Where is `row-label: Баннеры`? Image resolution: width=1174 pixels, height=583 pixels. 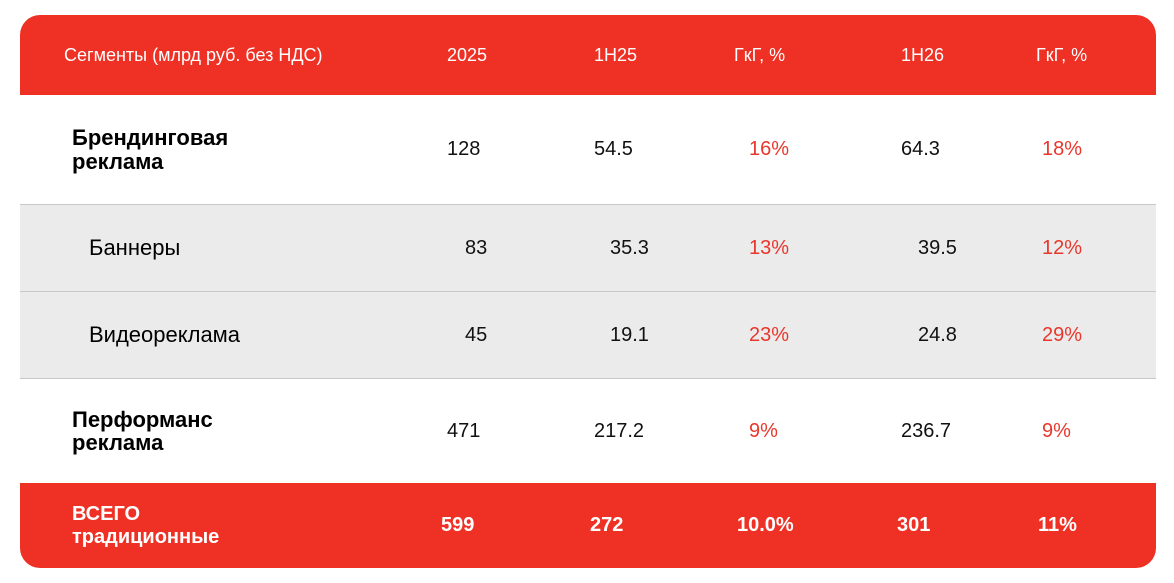 row-label: Баннеры is located at coordinates (135, 248).